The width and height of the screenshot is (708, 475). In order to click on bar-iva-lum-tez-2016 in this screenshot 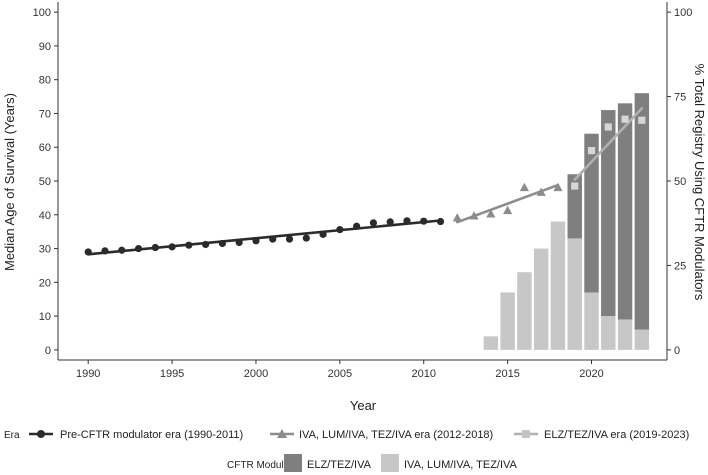, I will do `click(524, 311)`.